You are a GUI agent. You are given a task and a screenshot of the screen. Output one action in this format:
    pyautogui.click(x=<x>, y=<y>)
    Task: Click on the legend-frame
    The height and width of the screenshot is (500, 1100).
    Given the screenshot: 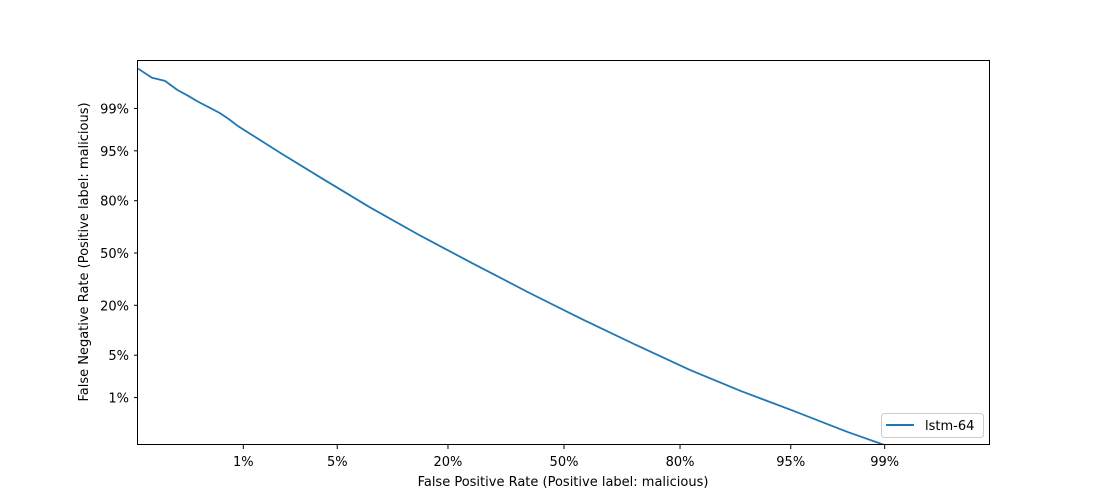 What is the action you would take?
    pyautogui.click(x=932, y=425)
    